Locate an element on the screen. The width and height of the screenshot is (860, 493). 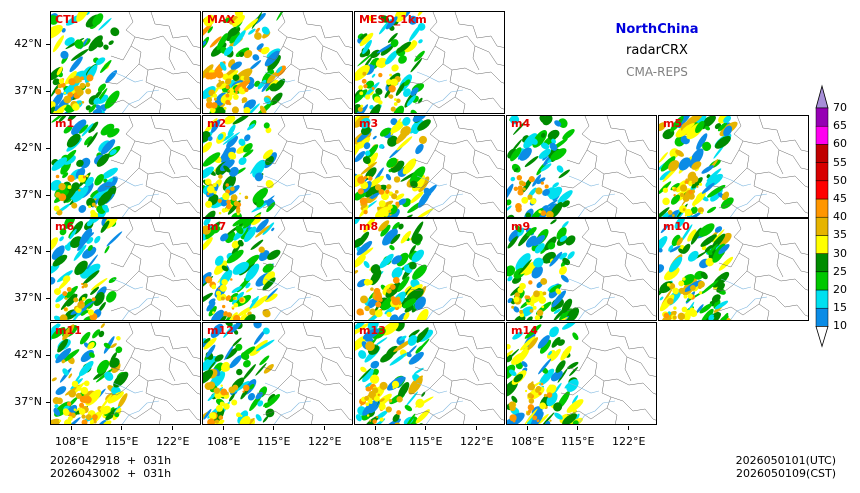
valid-time-cst: 2026050109(CST) is located at coordinates (786, 473).